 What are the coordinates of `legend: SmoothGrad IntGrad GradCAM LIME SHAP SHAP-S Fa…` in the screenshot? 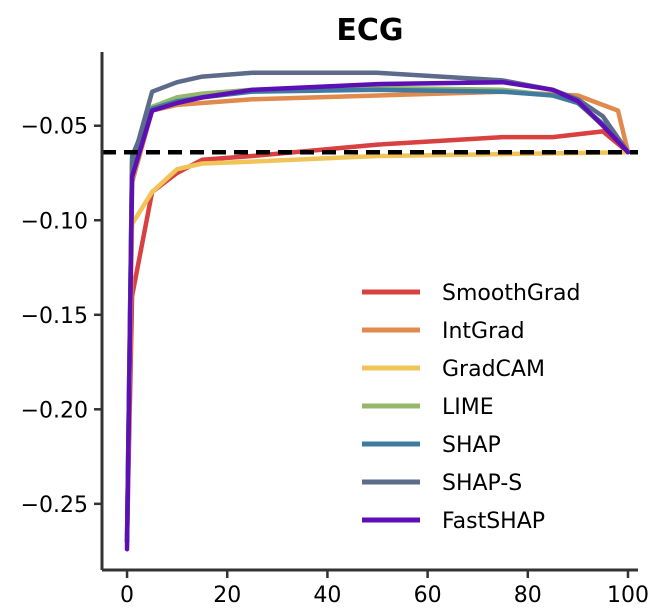 It's located at (471, 407).